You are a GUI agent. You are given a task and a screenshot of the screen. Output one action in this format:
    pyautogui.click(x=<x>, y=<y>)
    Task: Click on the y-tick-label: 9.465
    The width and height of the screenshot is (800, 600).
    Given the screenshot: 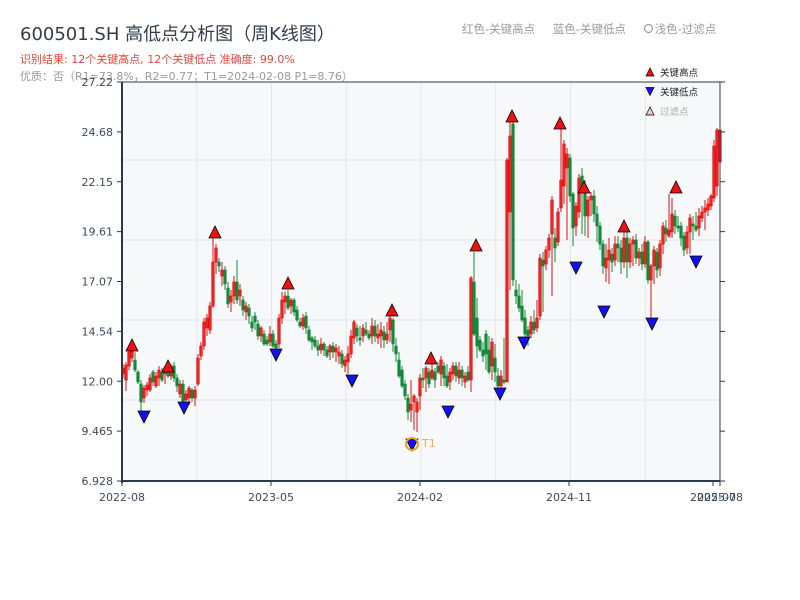 What is the action you would take?
    pyautogui.click(x=98, y=431)
    